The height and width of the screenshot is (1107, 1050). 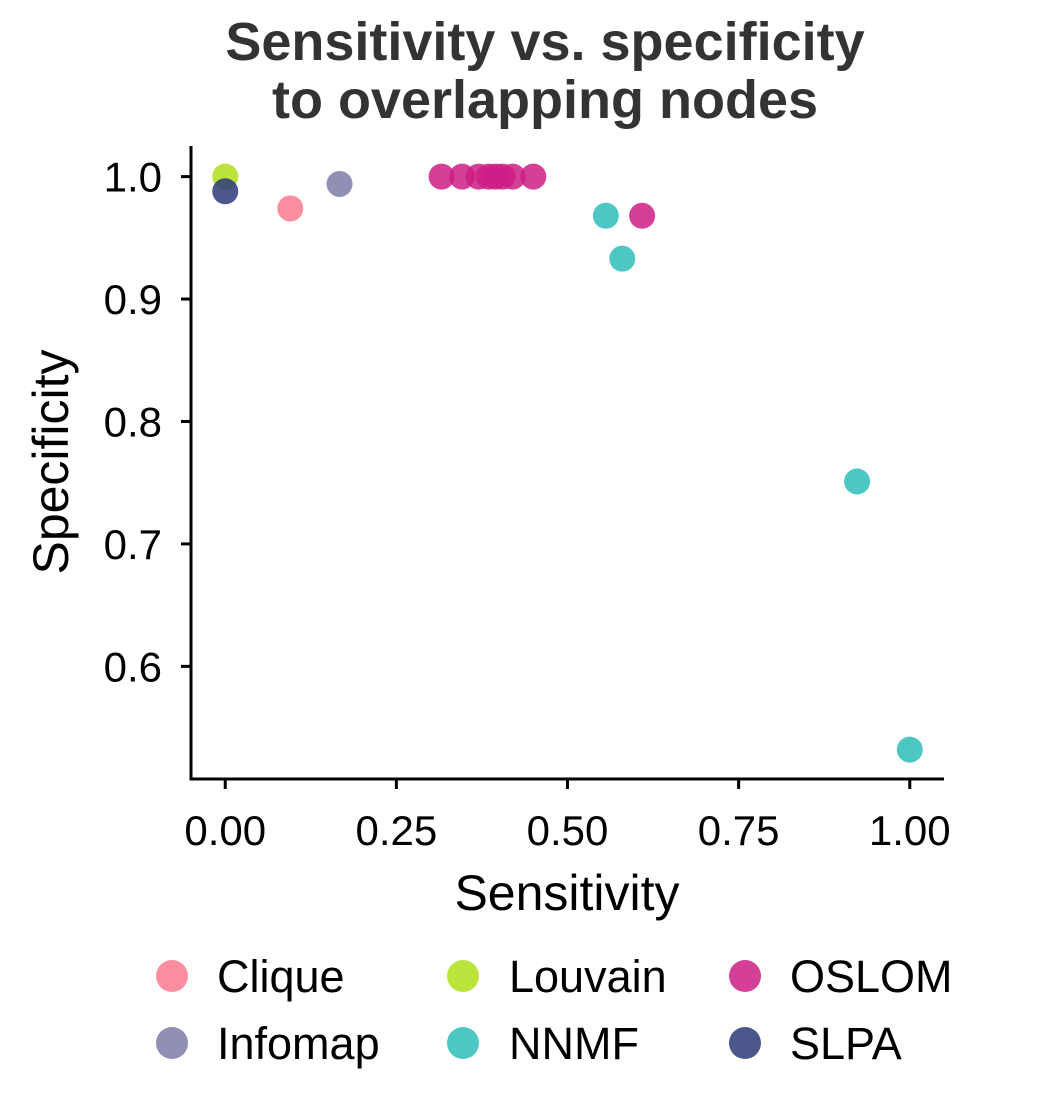 What do you see at coordinates (290, 208) in the screenshot?
I see `data-point-clique` at bounding box center [290, 208].